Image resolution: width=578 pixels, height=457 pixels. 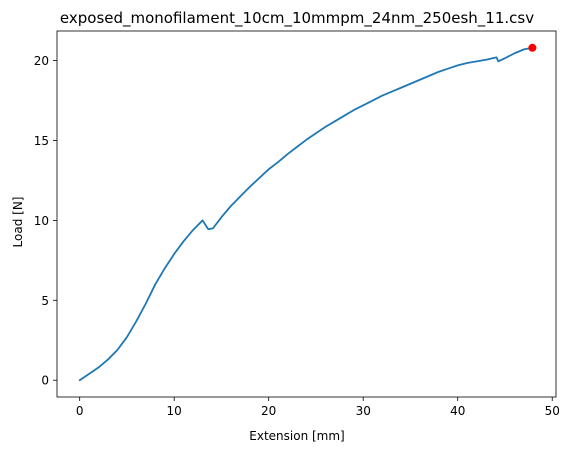 What do you see at coordinates (45, 381) in the screenshot?
I see `y-tick-label: 0` at bounding box center [45, 381].